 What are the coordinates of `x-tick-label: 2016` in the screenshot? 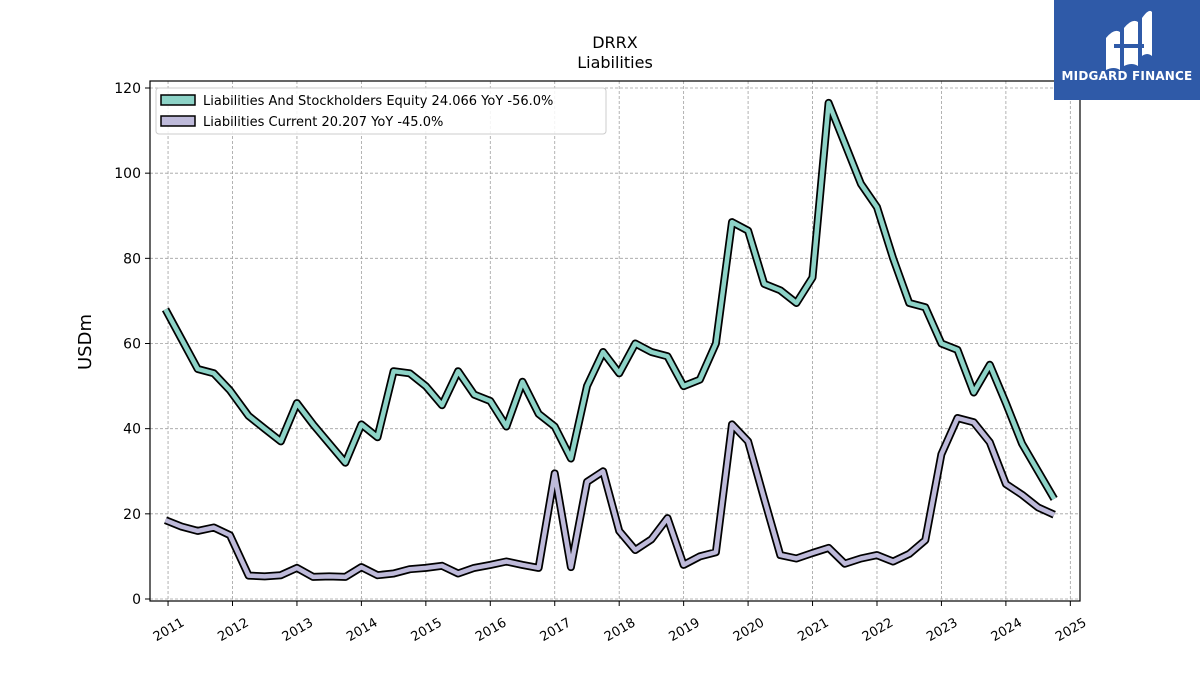 It's located at (491, 630).